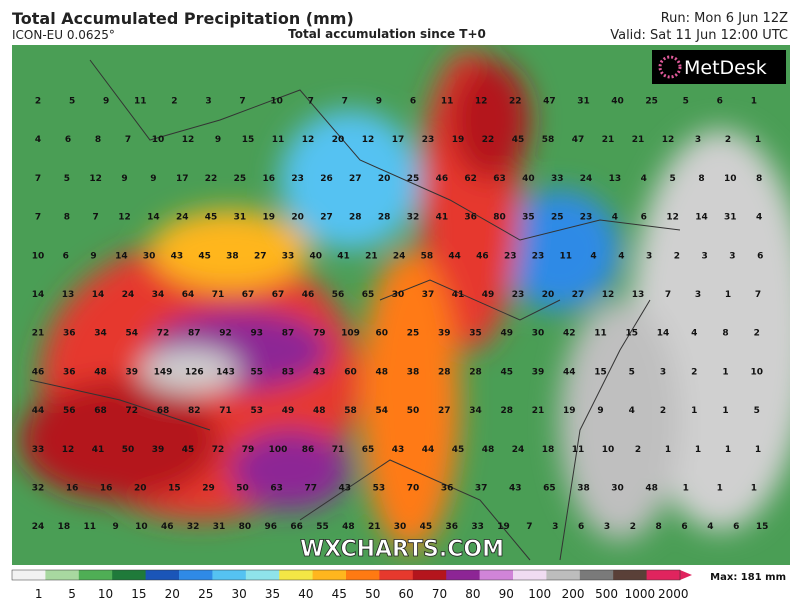  What do you see at coordinates (326, 179) in the screenshot?
I see `grid-value: 26` at bounding box center [326, 179].